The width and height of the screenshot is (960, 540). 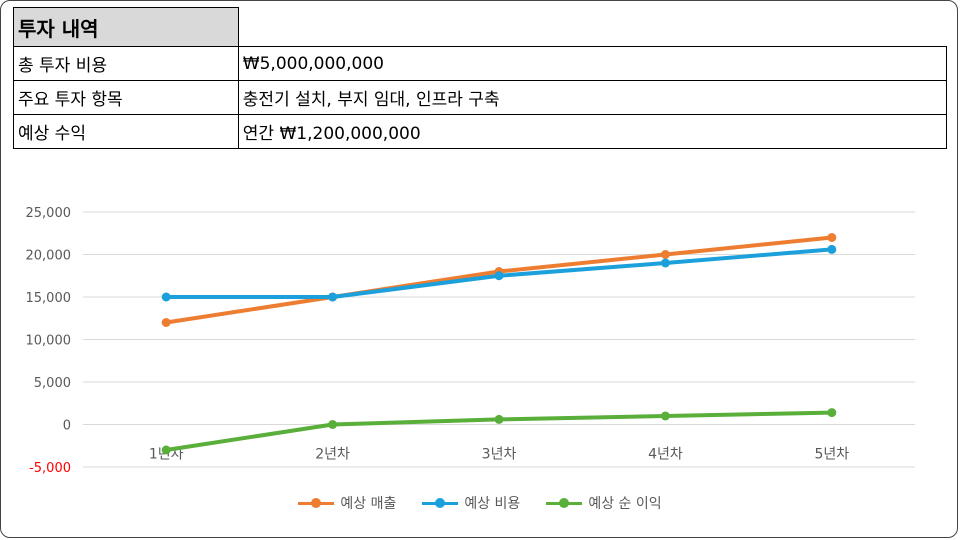 I want to click on row-value: 충전기 설치, 부지 임대, 인프라 구축, so click(x=592, y=97).